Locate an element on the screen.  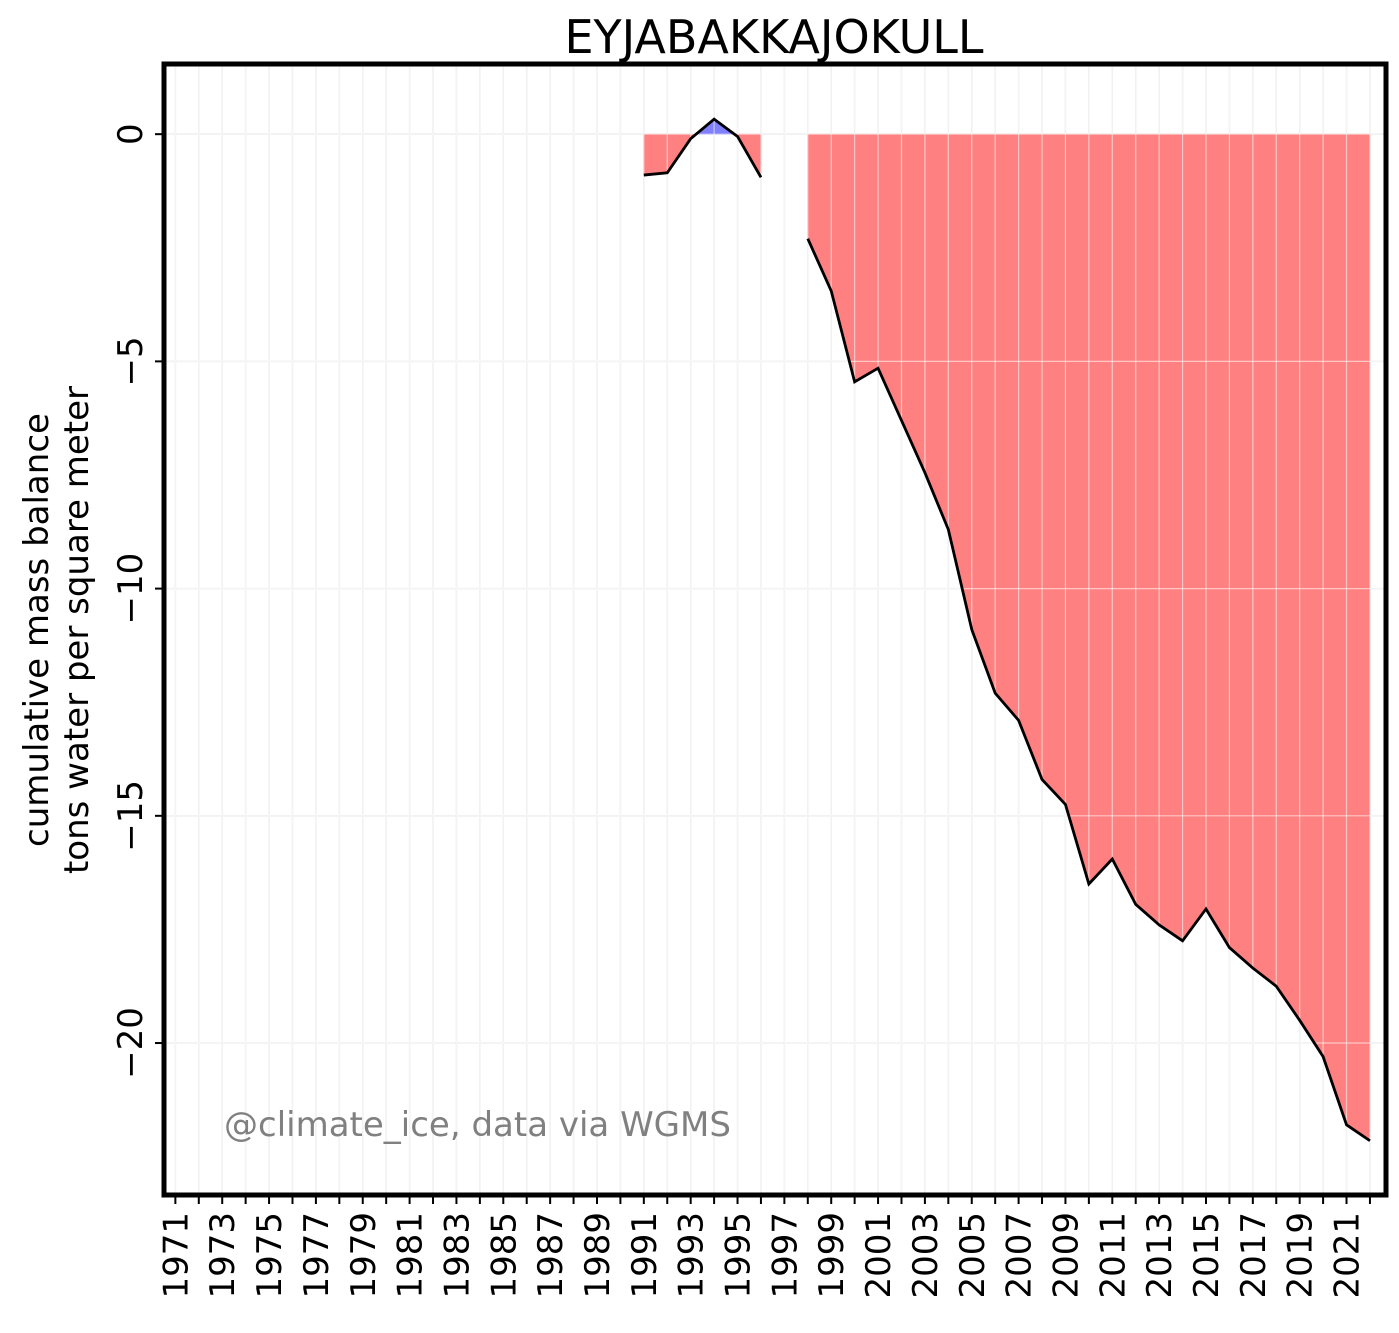
x-tick-label: 2017 is located at coordinates (1254, 1255).